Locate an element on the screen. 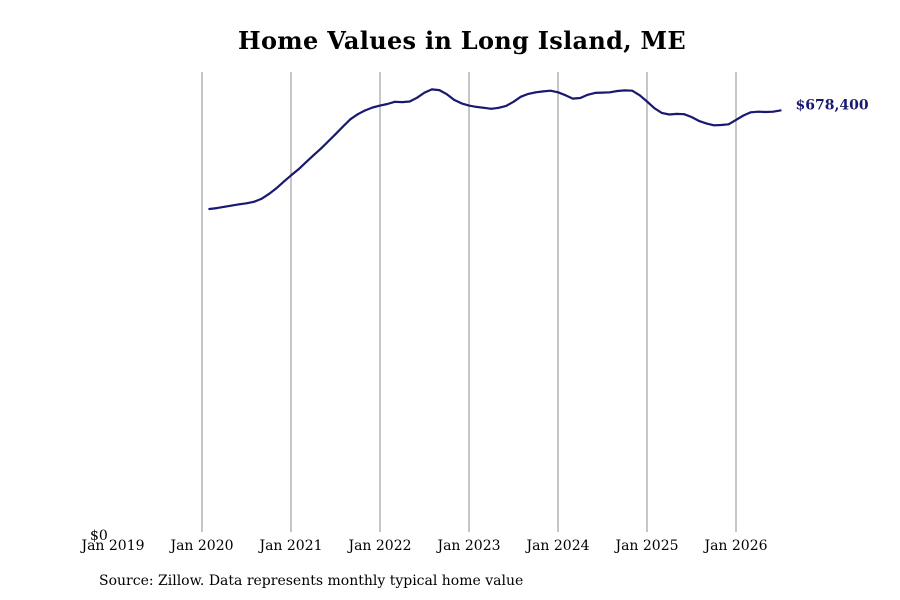 The image size is (900, 600). end-value-label: $678,400 is located at coordinates (832, 105).